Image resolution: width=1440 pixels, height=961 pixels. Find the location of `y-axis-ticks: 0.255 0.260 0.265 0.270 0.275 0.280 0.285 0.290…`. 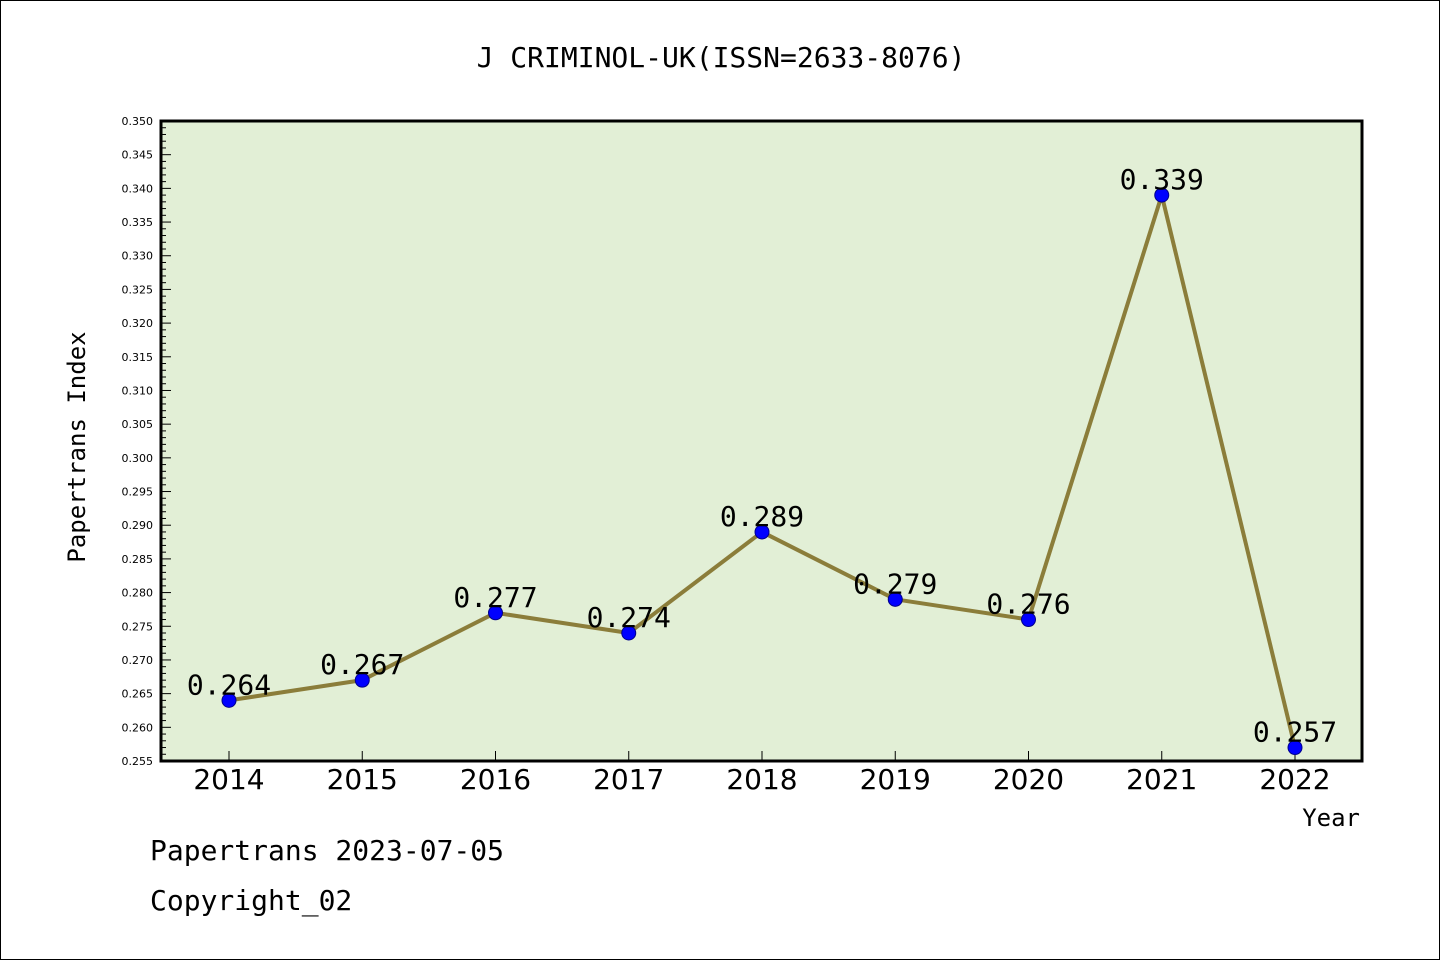

y-axis-ticks: 0.255 0.260 0.265 0.270 0.275 0.280 0.285 0.290… is located at coordinates (146, 441).